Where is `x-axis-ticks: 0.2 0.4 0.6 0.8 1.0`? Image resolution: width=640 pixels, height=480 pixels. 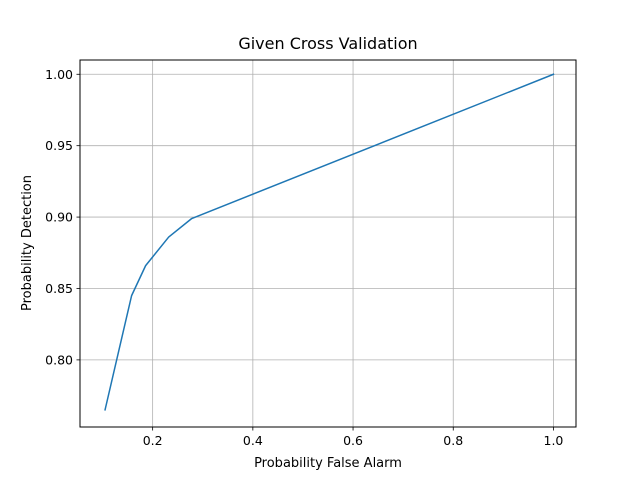
x-axis-ticks: 0.2 0.4 0.6 0.8 1.0 is located at coordinates (353, 437).